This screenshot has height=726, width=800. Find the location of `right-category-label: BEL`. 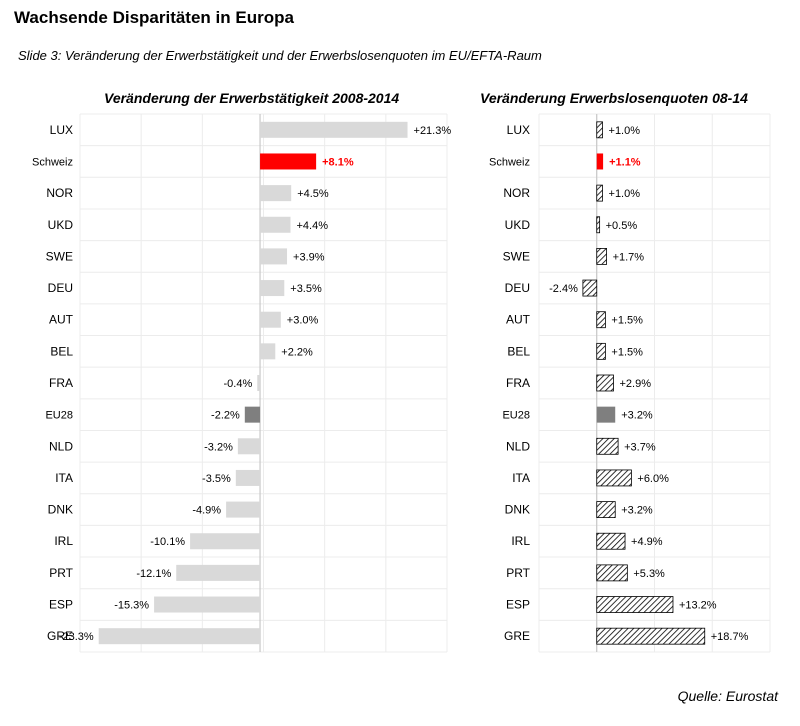

right-category-label: BEL is located at coordinates (518, 351).